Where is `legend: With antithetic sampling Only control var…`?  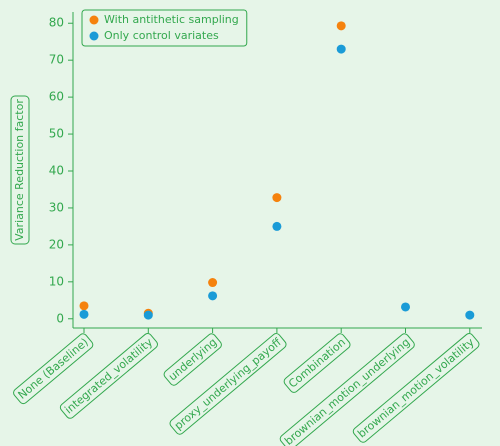
legend: With antithetic sampling Only control var… is located at coordinates (164, 28).